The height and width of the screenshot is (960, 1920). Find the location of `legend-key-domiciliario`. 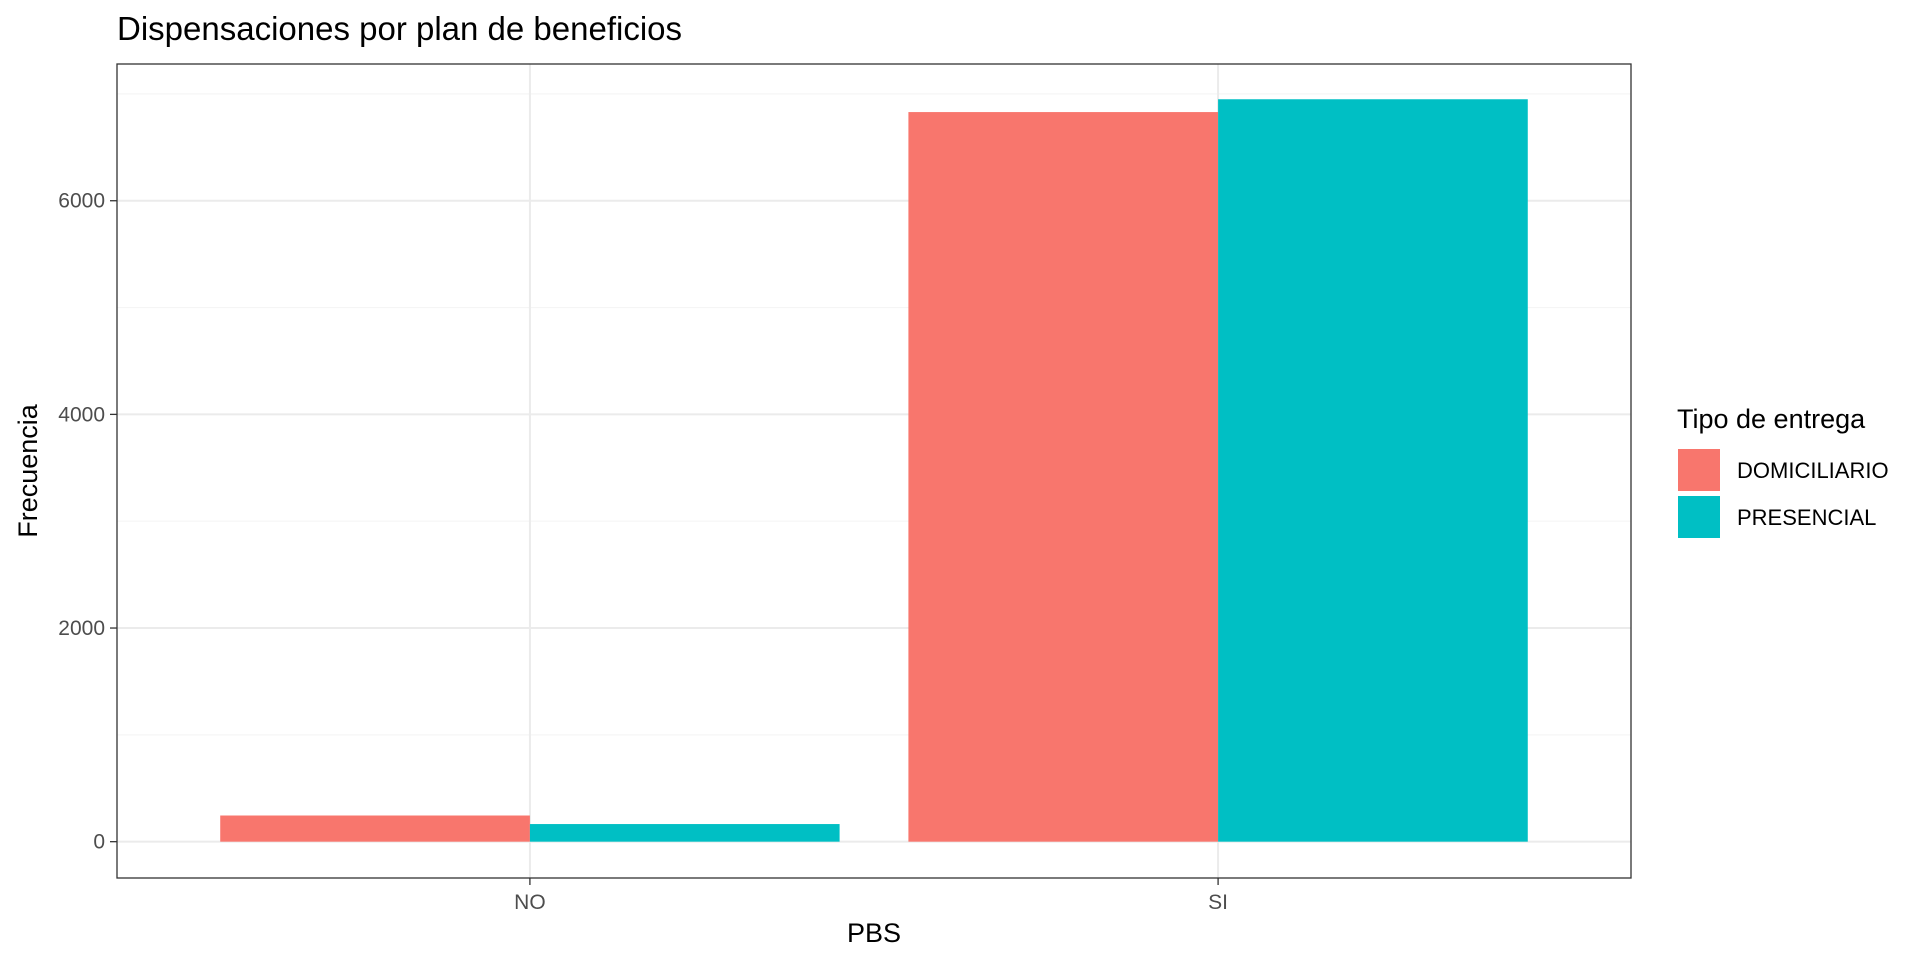

legend-key-domiciliario is located at coordinates (1699, 470).